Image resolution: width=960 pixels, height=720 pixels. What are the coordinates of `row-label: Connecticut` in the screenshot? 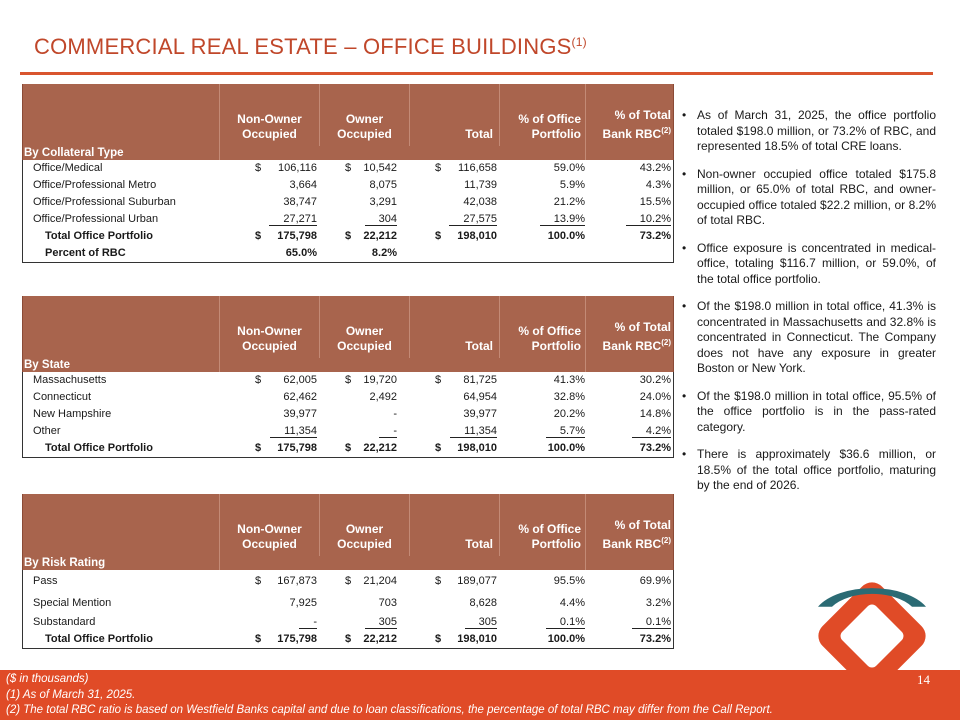 It's located at (62, 397).